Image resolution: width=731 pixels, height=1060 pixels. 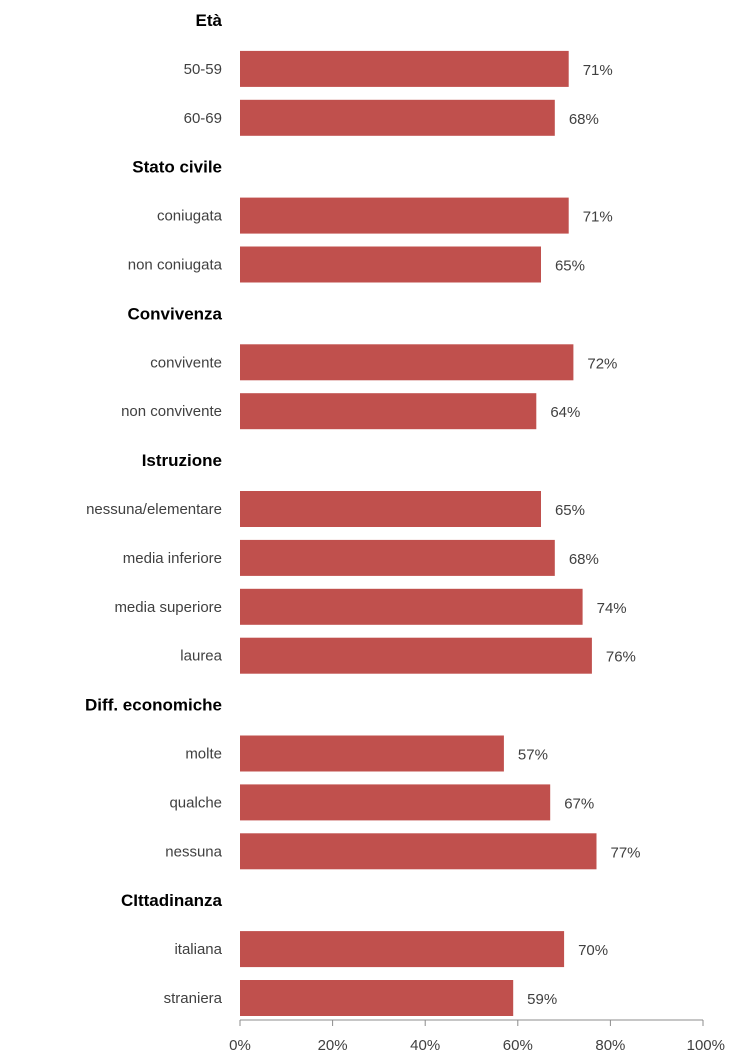 I want to click on category-label: media inferiore, so click(x=172, y=558).